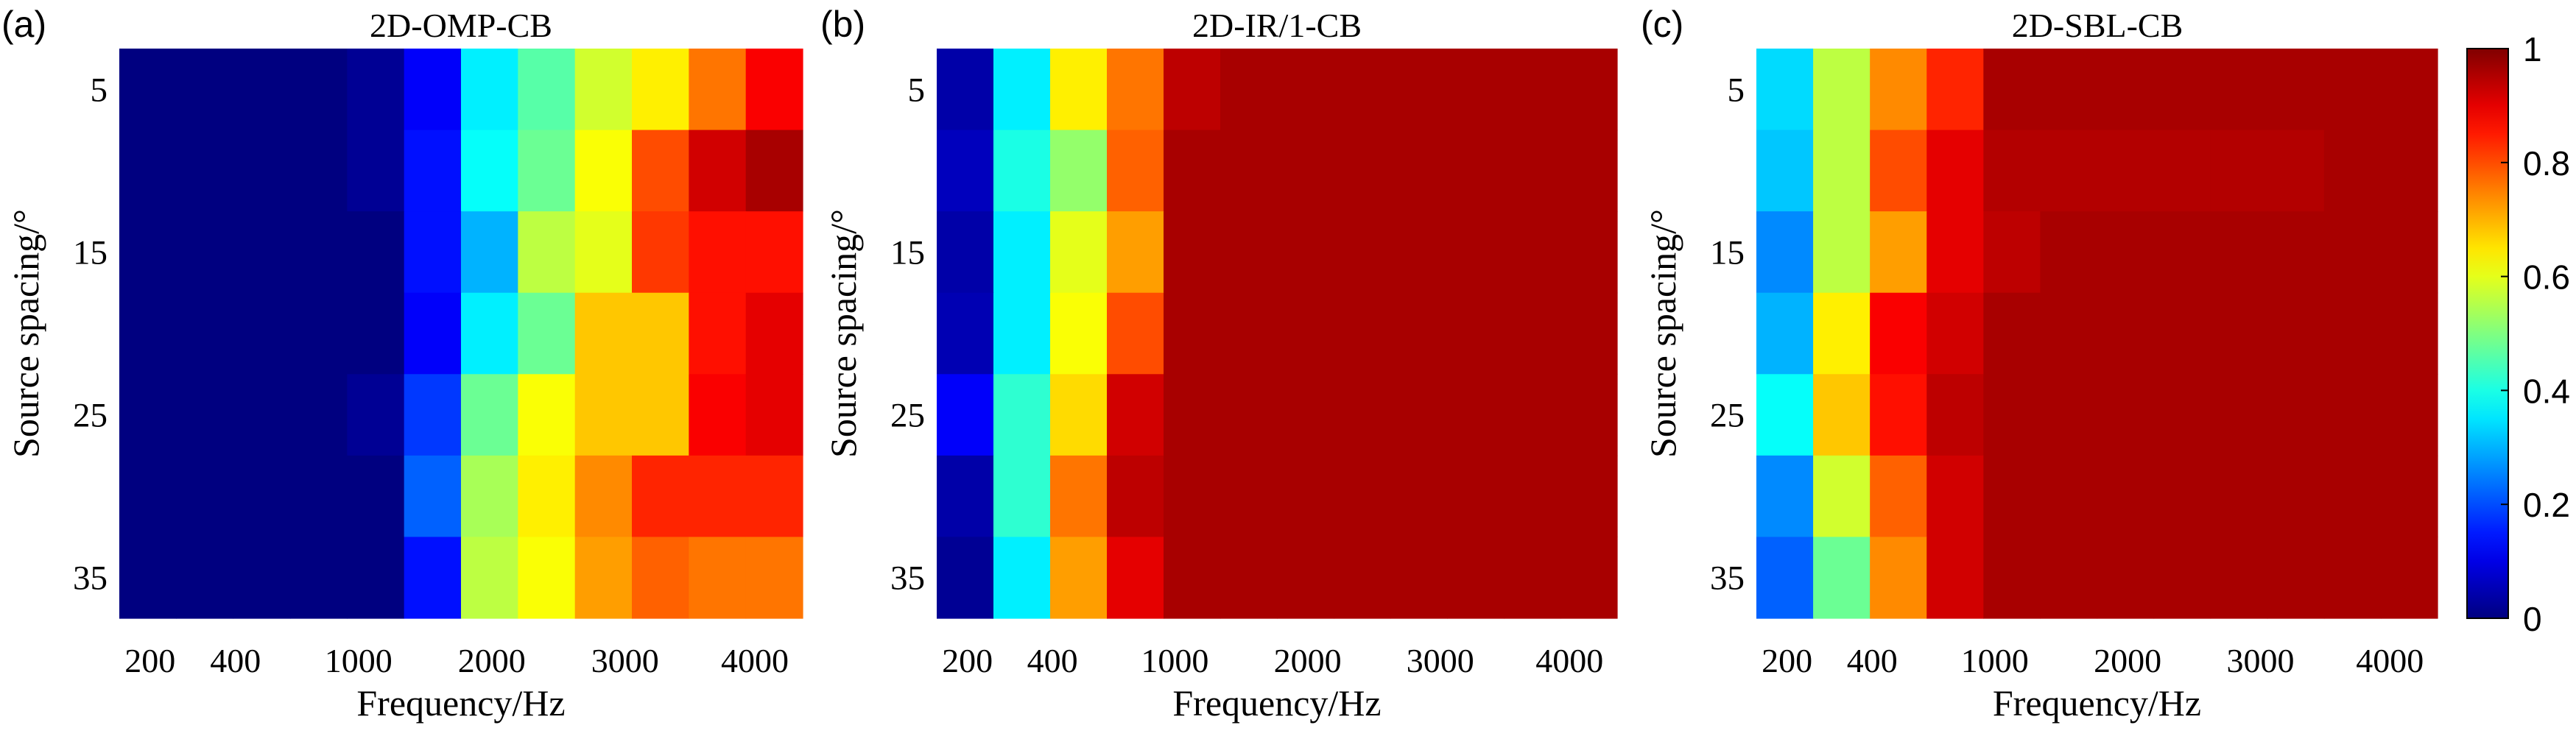 The image size is (2576, 739). Describe the element at coordinates (842, 24) in the screenshot. I see `panel-letter: (b)` at that location.